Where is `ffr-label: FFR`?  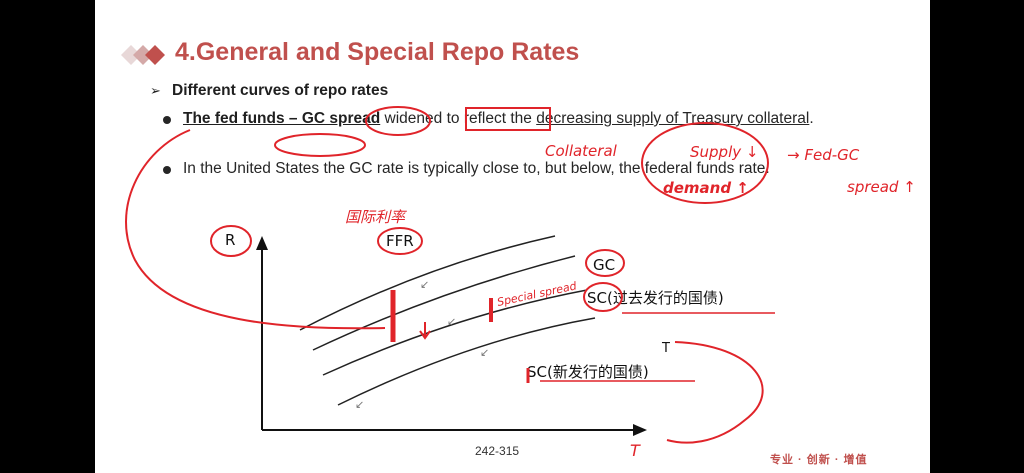
ffr-label: FFR is located at coordinates (400, 241).